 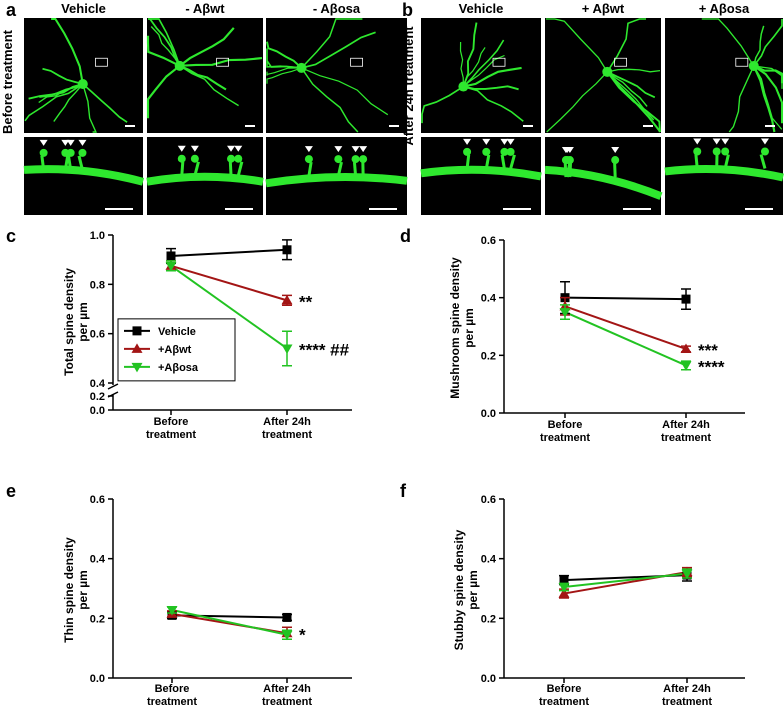 What do you see at coordinates (177, 332) in the screenshot?
I see `legend-label: Vehicle` at bounding box center [177, 332].